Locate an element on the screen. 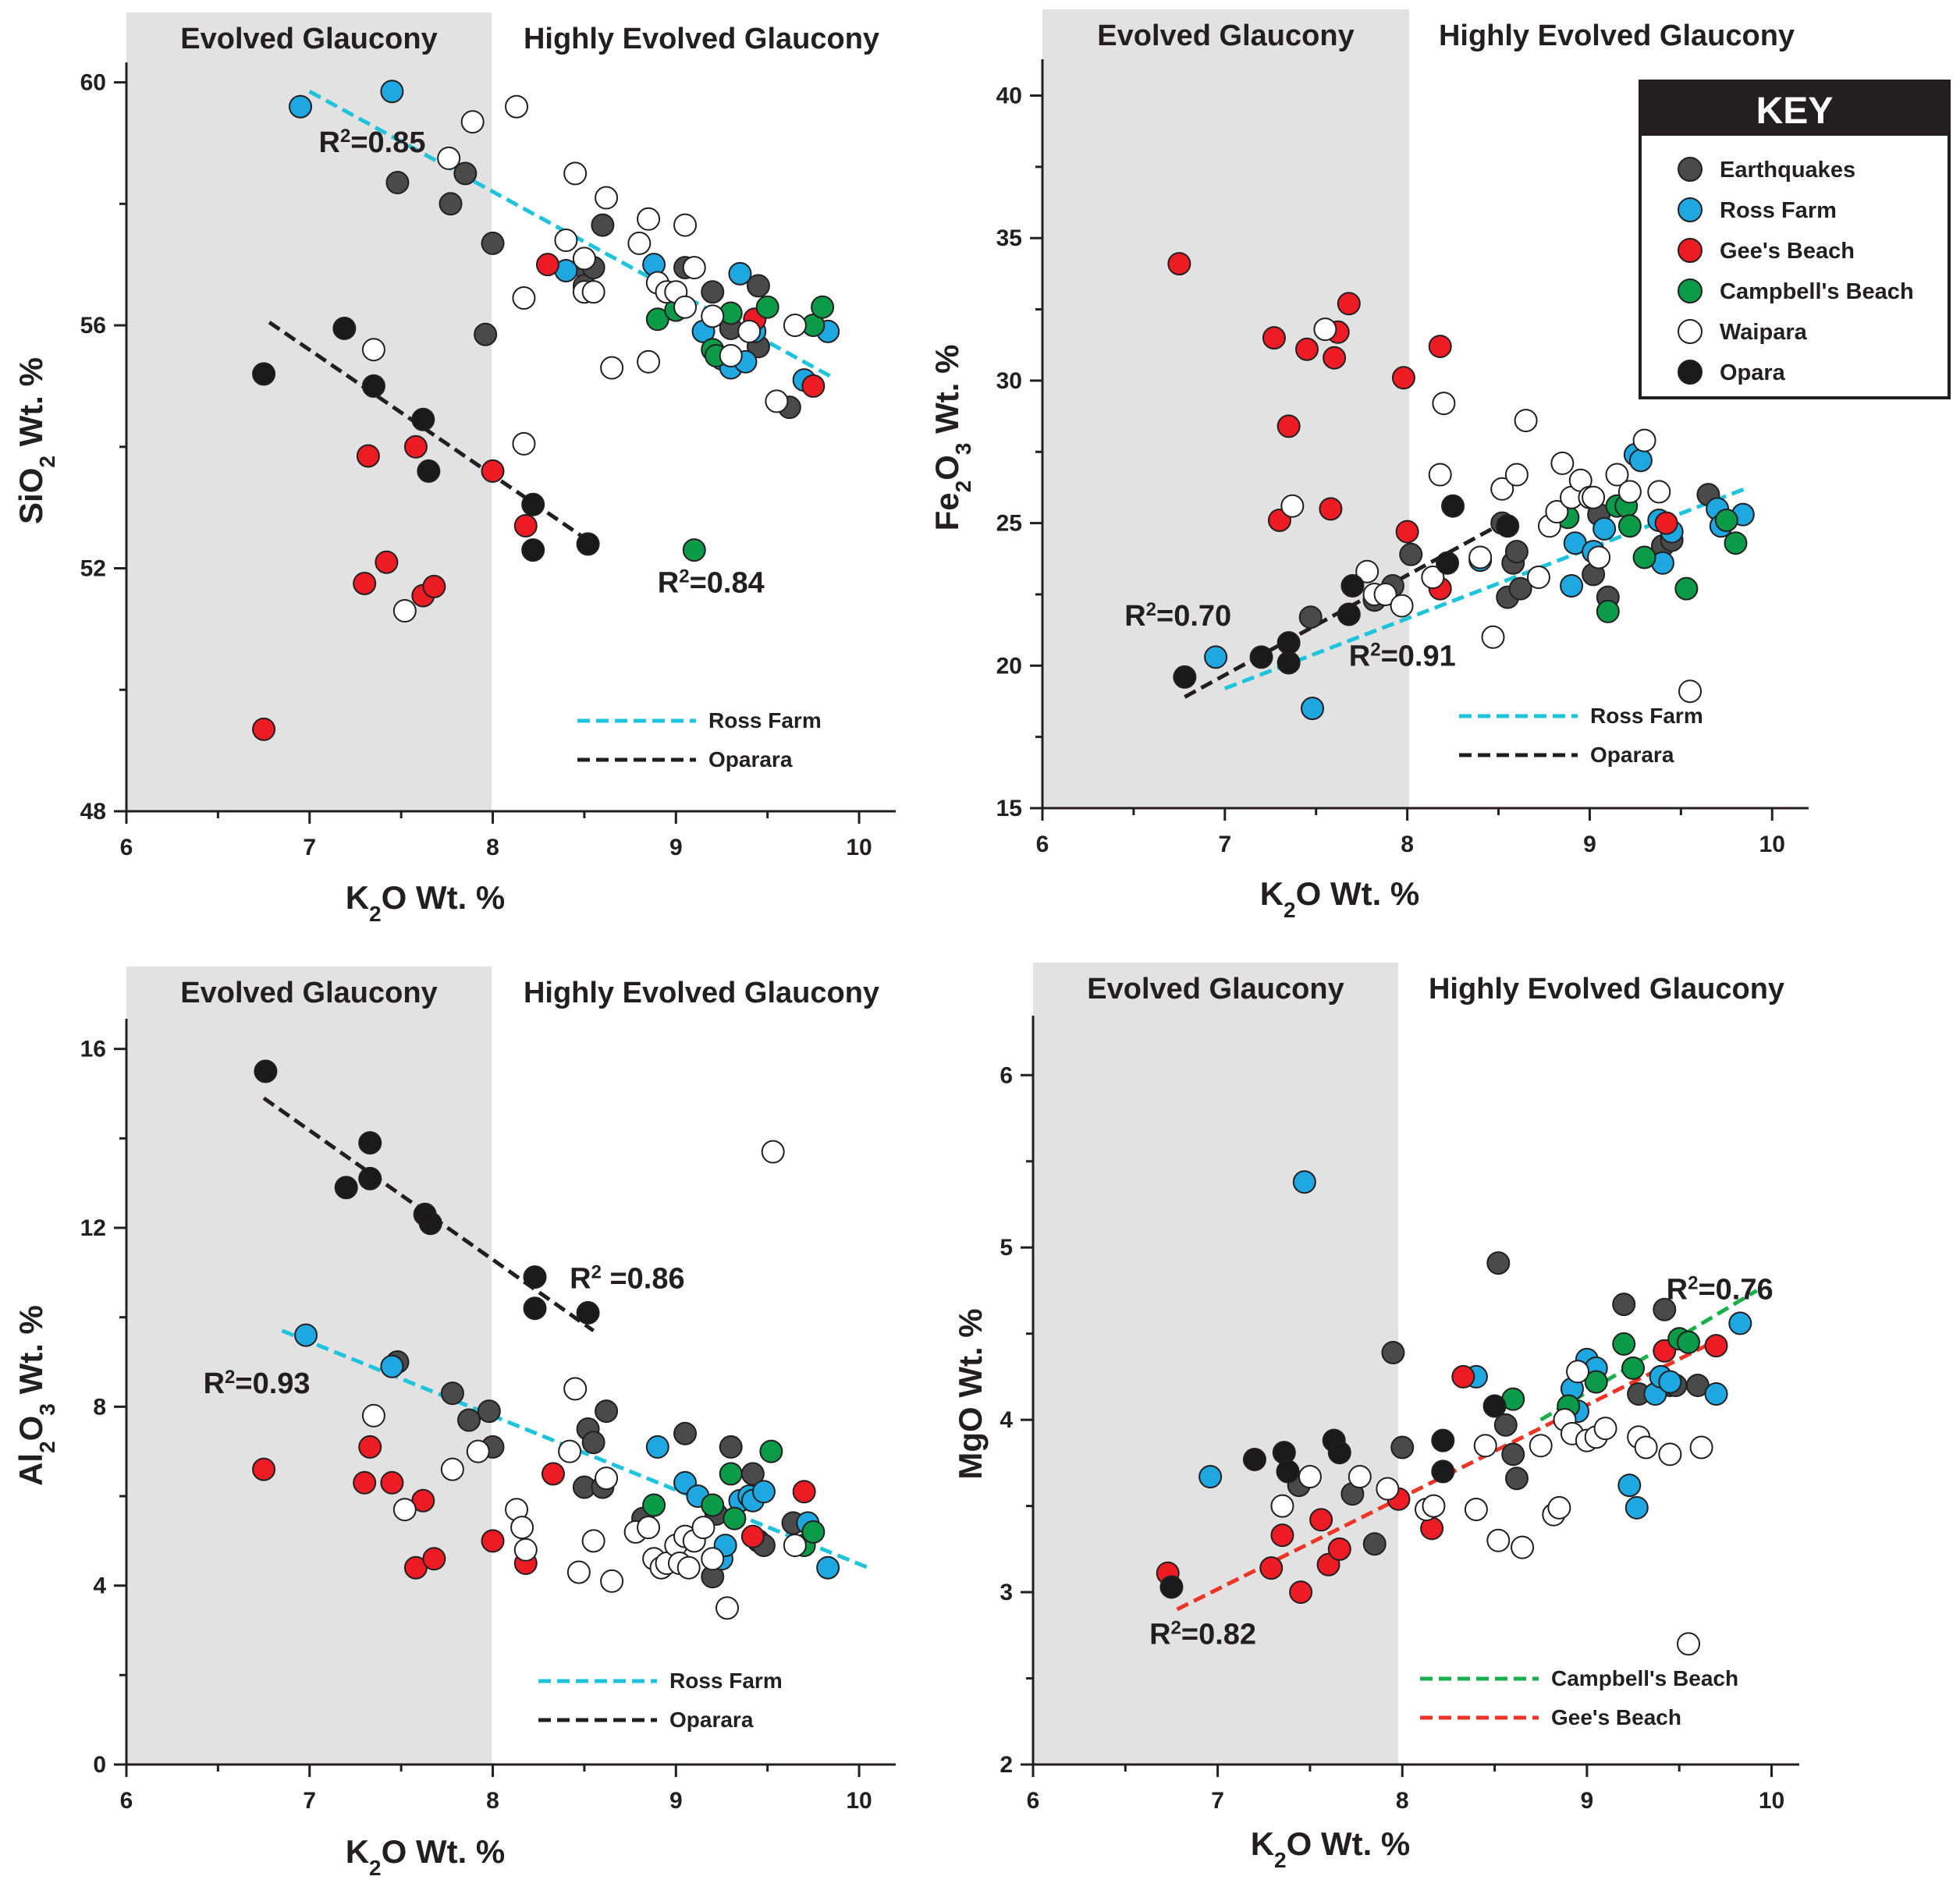  trendline-oparara is located at coordinates (1346, 608).